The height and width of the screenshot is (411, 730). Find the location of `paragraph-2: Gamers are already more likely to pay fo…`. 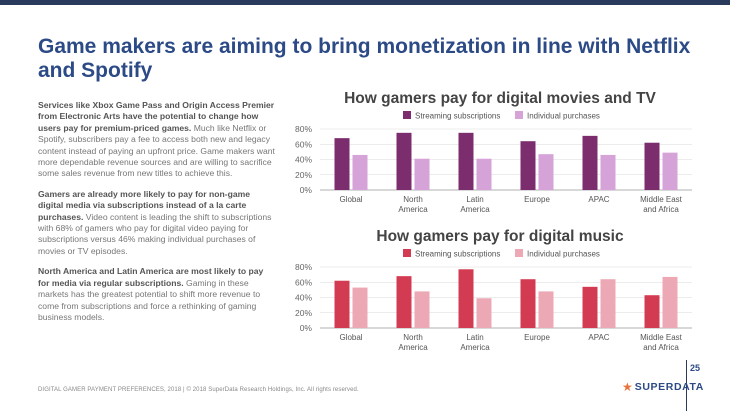

paragraph-2: Gamers are already more likely to pay fo… is located at coordinates (157, 223).